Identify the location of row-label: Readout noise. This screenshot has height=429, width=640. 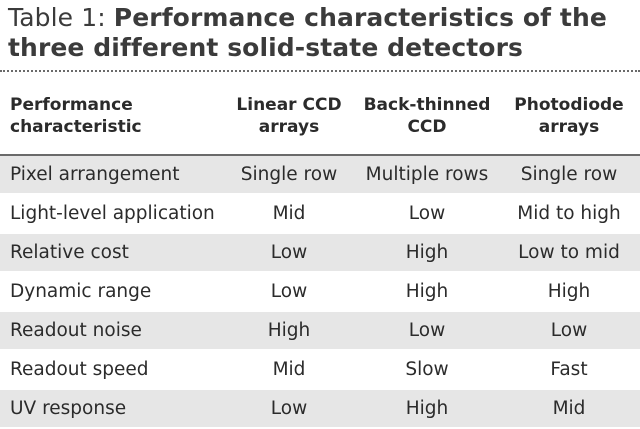
(111, 331).